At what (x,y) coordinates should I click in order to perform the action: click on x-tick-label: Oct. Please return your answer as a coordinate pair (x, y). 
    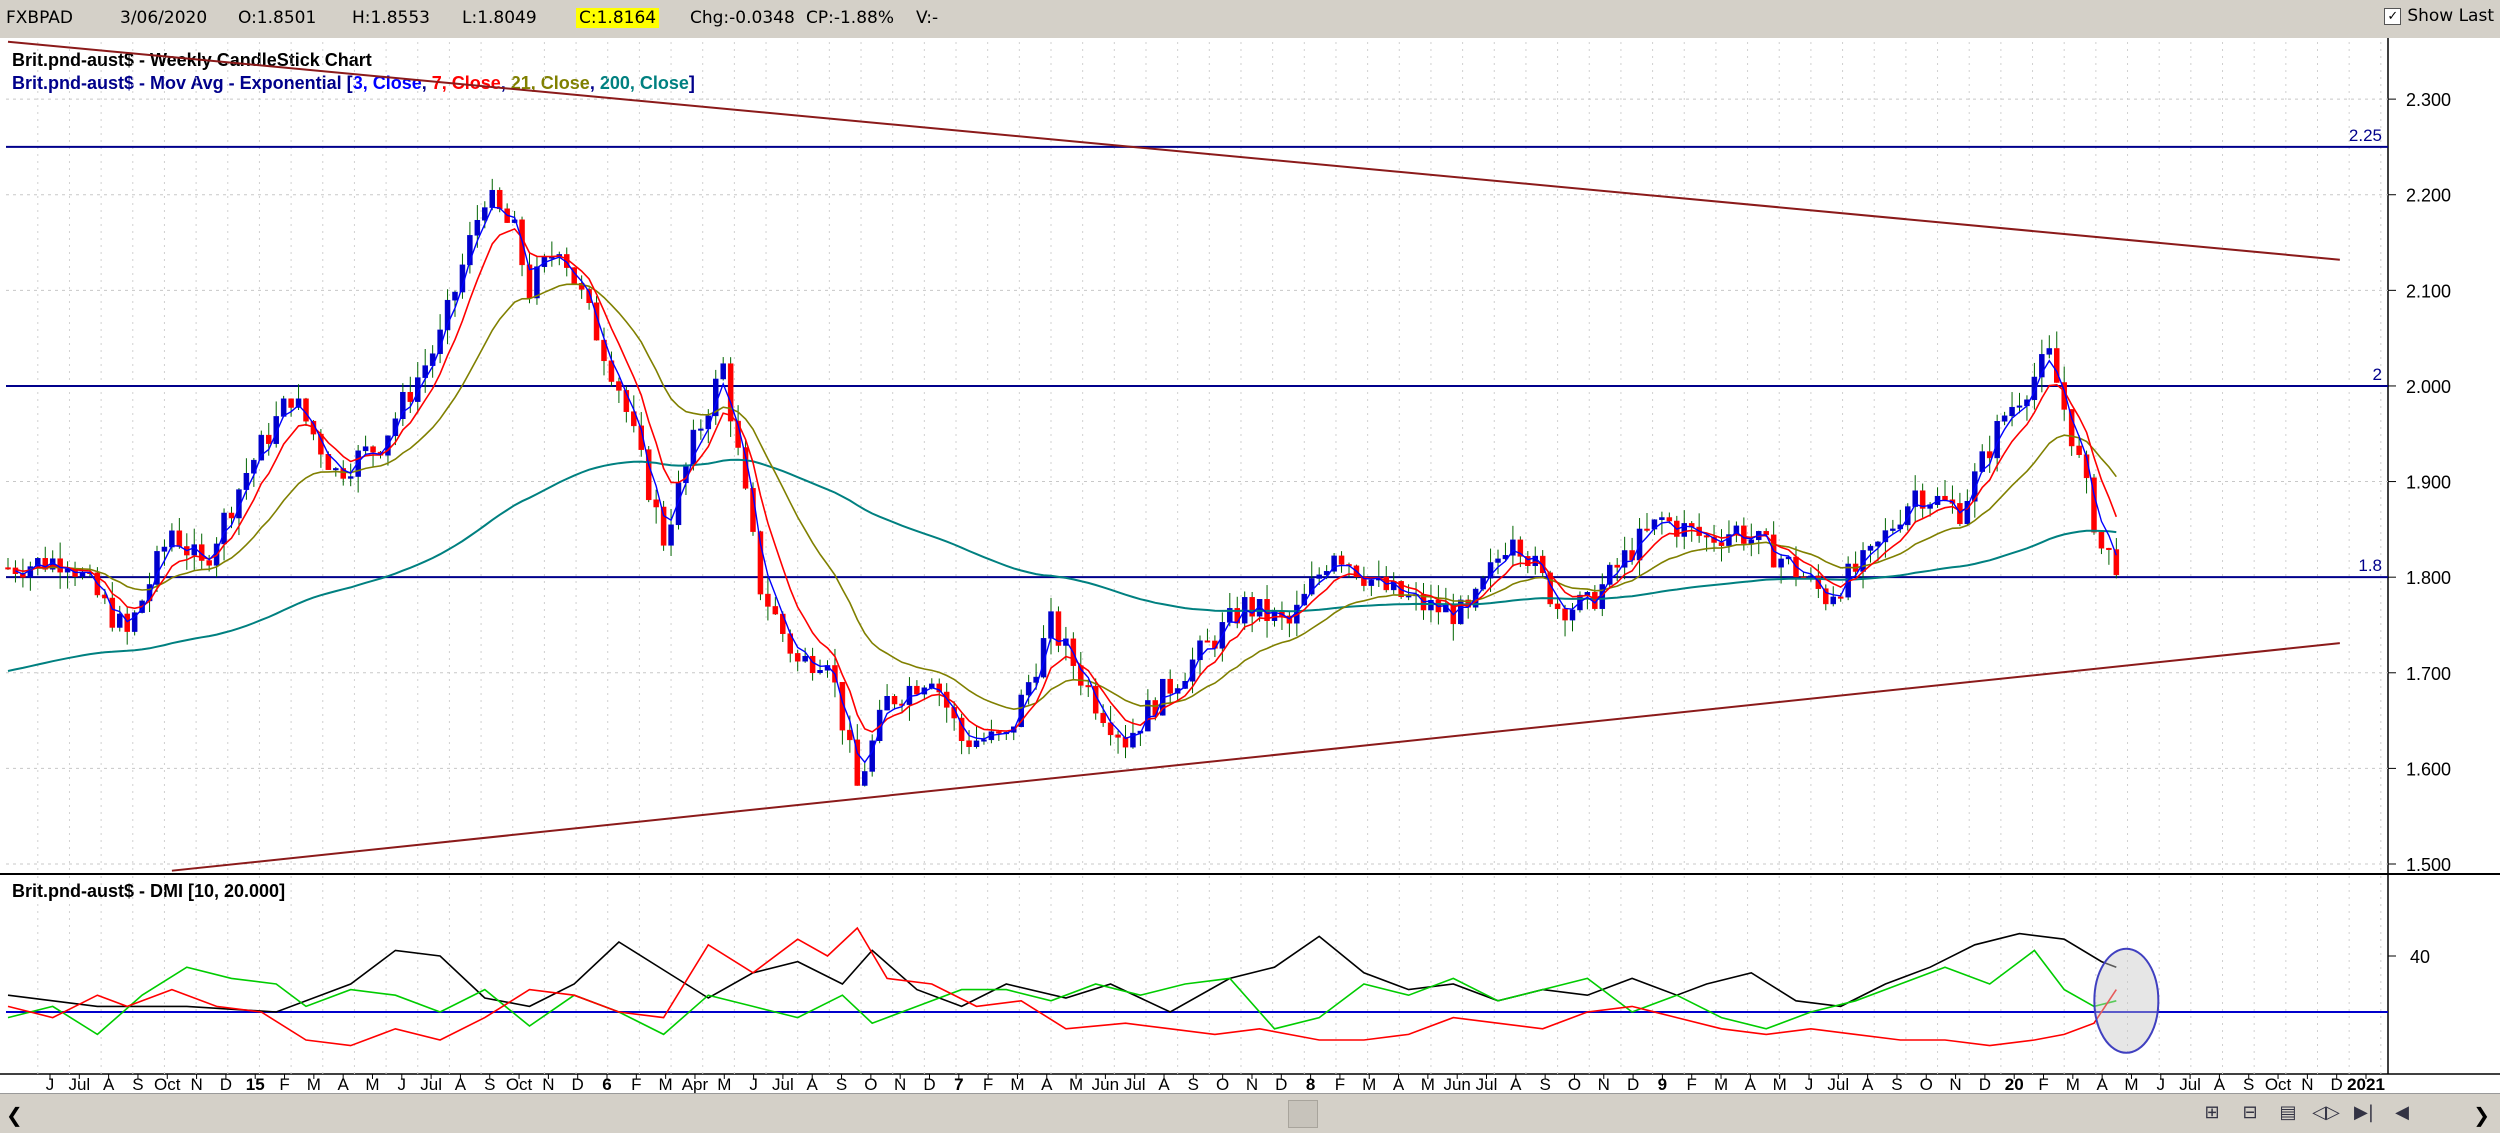
    Looking at the image, I should click on (519, 1084).